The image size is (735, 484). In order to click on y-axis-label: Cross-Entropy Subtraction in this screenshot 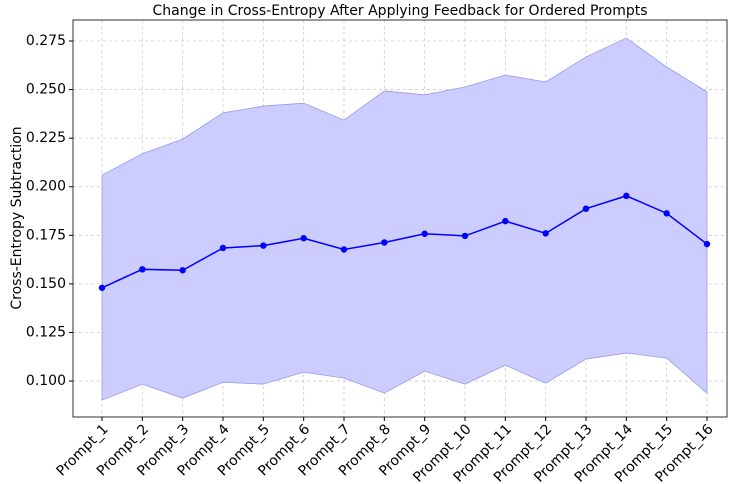, I will do `click(17, 217)`.